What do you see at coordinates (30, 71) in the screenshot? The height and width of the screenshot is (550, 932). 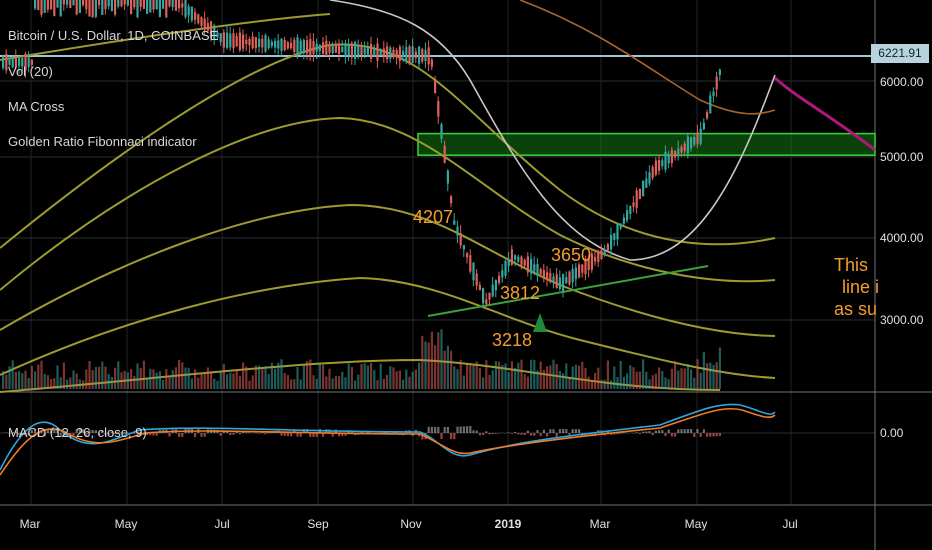 I see `indicator-vol: Vol (20)` at bounding box center [30, 71].